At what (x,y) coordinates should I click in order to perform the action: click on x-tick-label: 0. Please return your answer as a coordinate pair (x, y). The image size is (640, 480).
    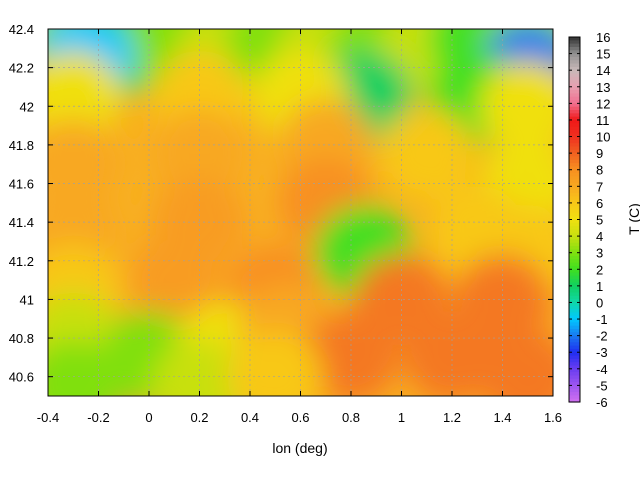
    Looking at the image, I should click on (148, 417).